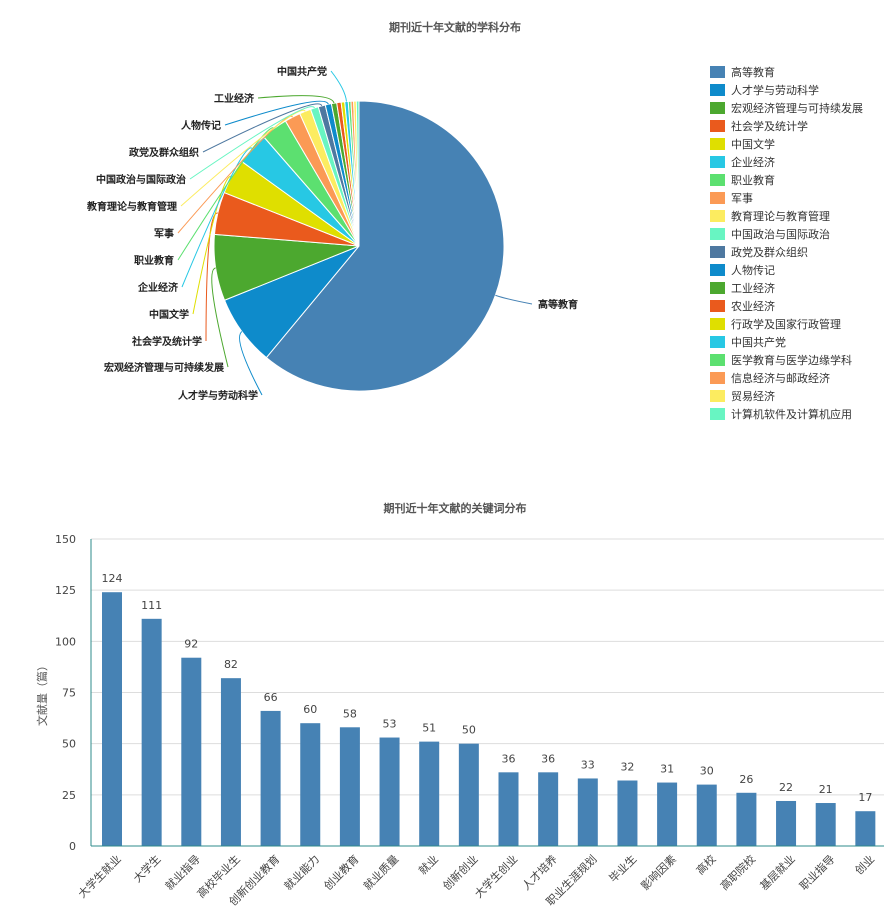 The width and height of the screenshot is (896, 916). I want to click on bar-value-label: 36, so click(548, 758).